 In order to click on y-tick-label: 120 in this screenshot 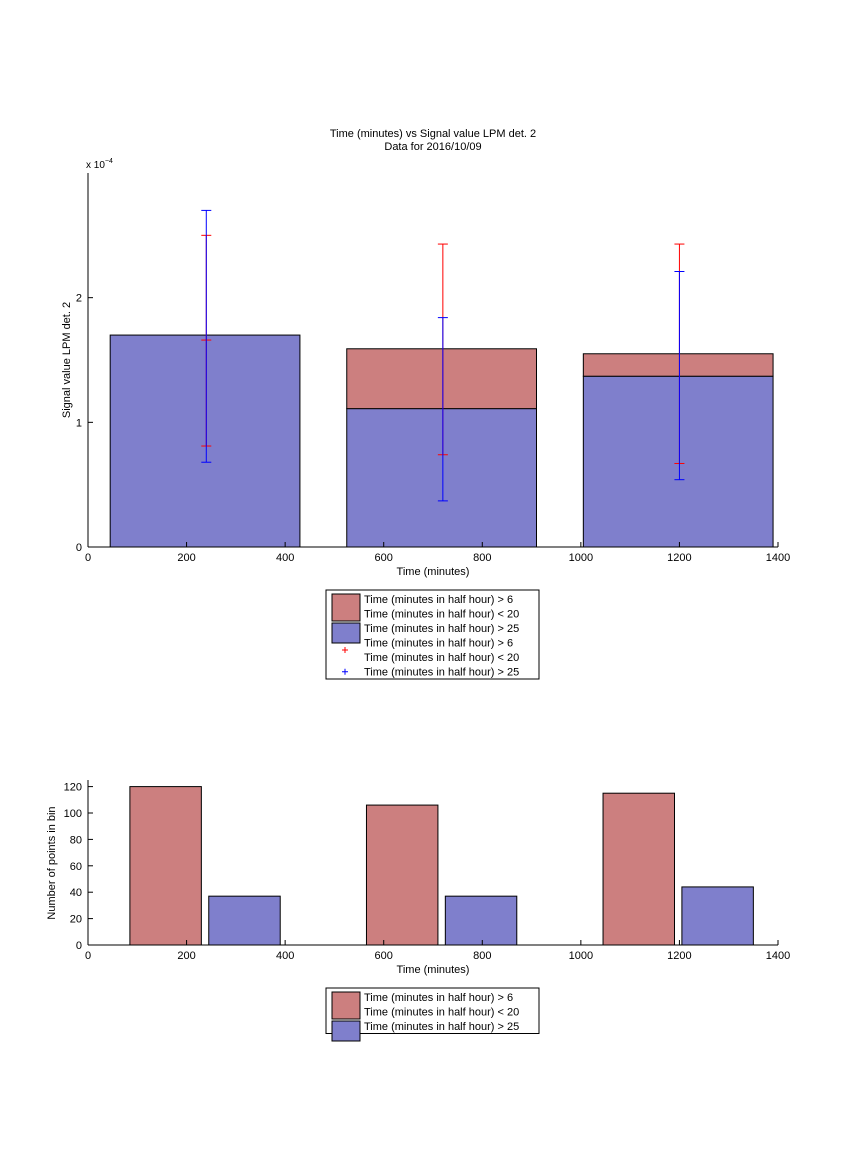, I will do `click(73, 788)`.